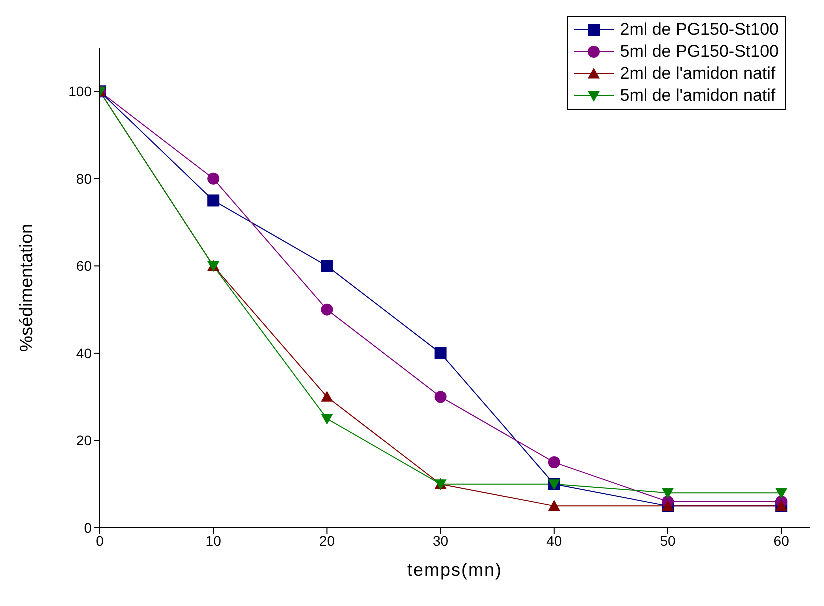  Describe the element at coordinates (84, 353) in the screenshot. I see `y-tick-label: 40` at that location.